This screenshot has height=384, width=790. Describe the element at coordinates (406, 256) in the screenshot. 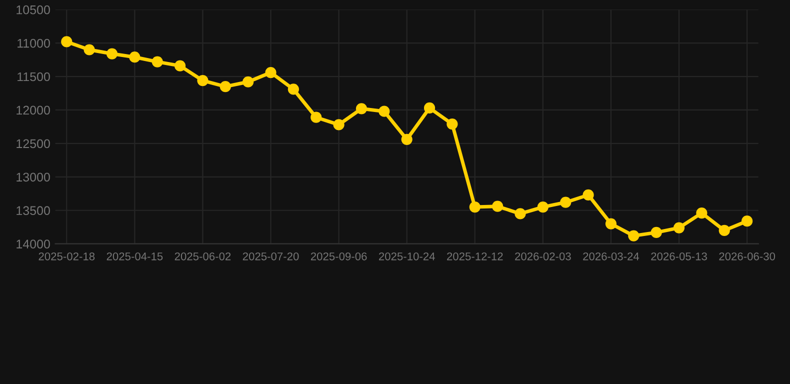

I see `x-tick-label: 2025-10-24` at that location.